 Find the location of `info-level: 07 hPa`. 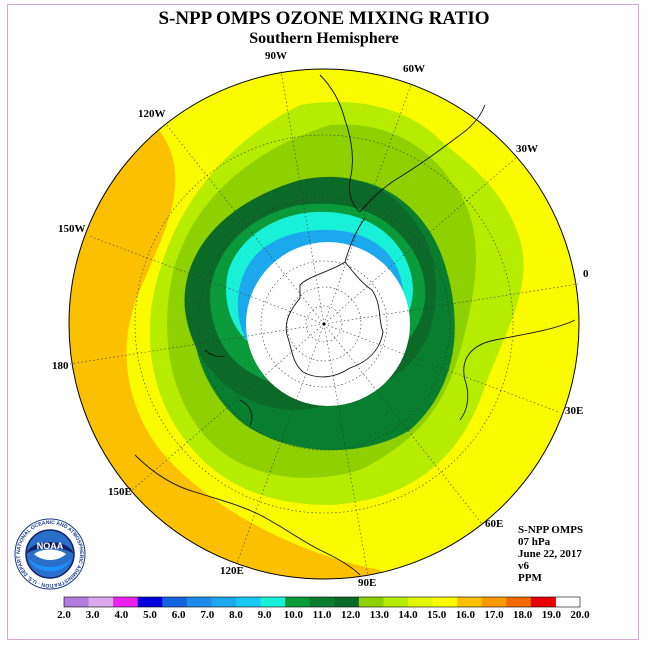

info-level: 07 hPa is located at coordinates (534, 542).